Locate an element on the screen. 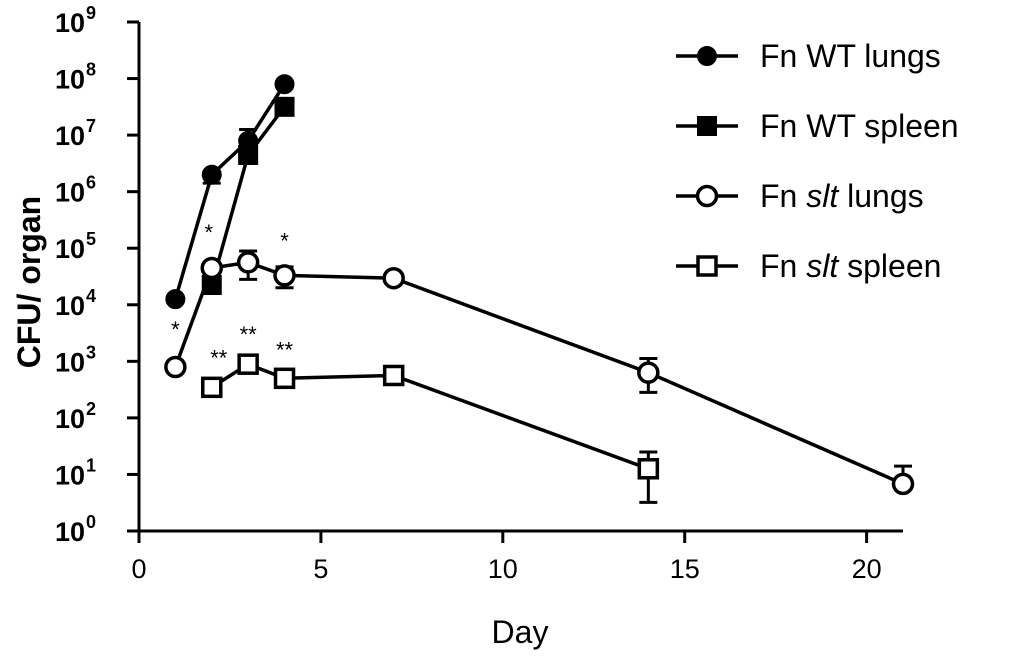 The height and width of the screenshot is (663, 1019). x-tick-label: 0 is located at coordinates (138, 569).